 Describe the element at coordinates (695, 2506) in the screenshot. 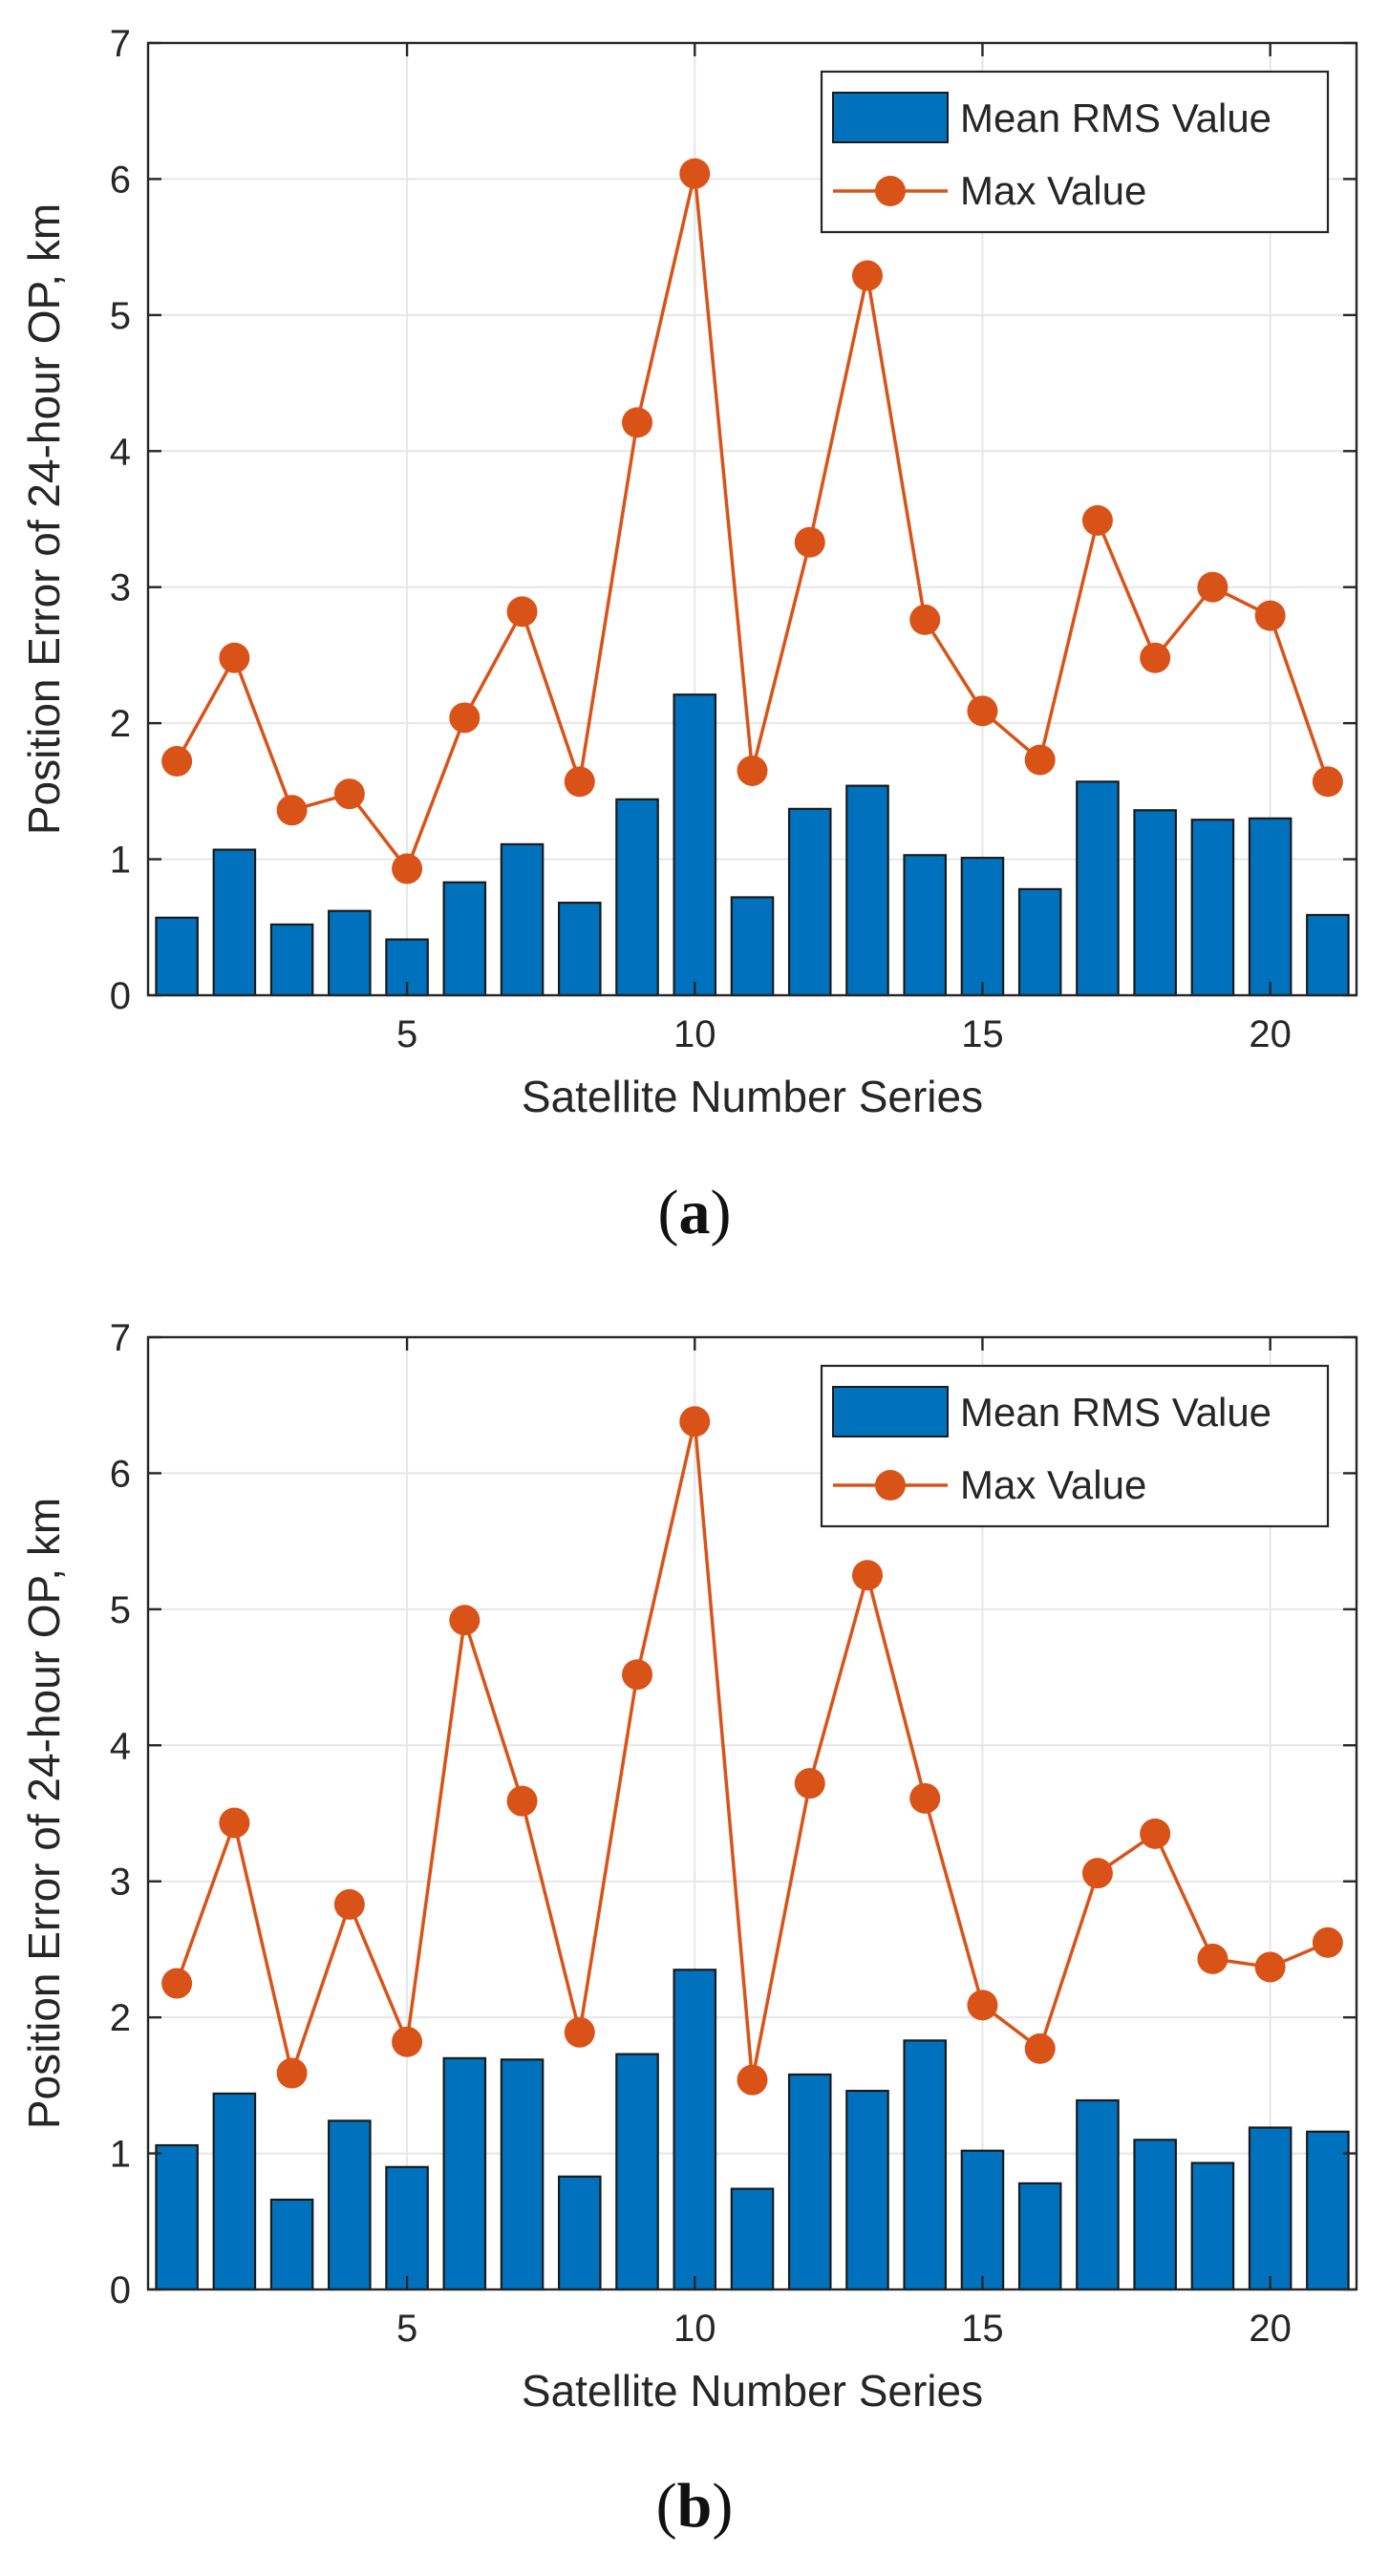

I see `panel-label-b: (b)` at that location.